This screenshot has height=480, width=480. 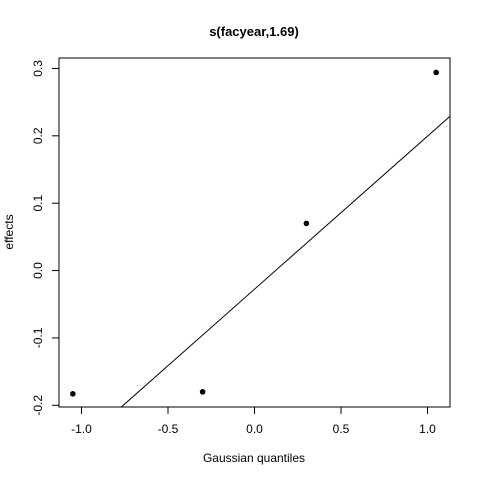 I want to click on chart-title: s(facyear,1.69), so click(x=254, y=31).